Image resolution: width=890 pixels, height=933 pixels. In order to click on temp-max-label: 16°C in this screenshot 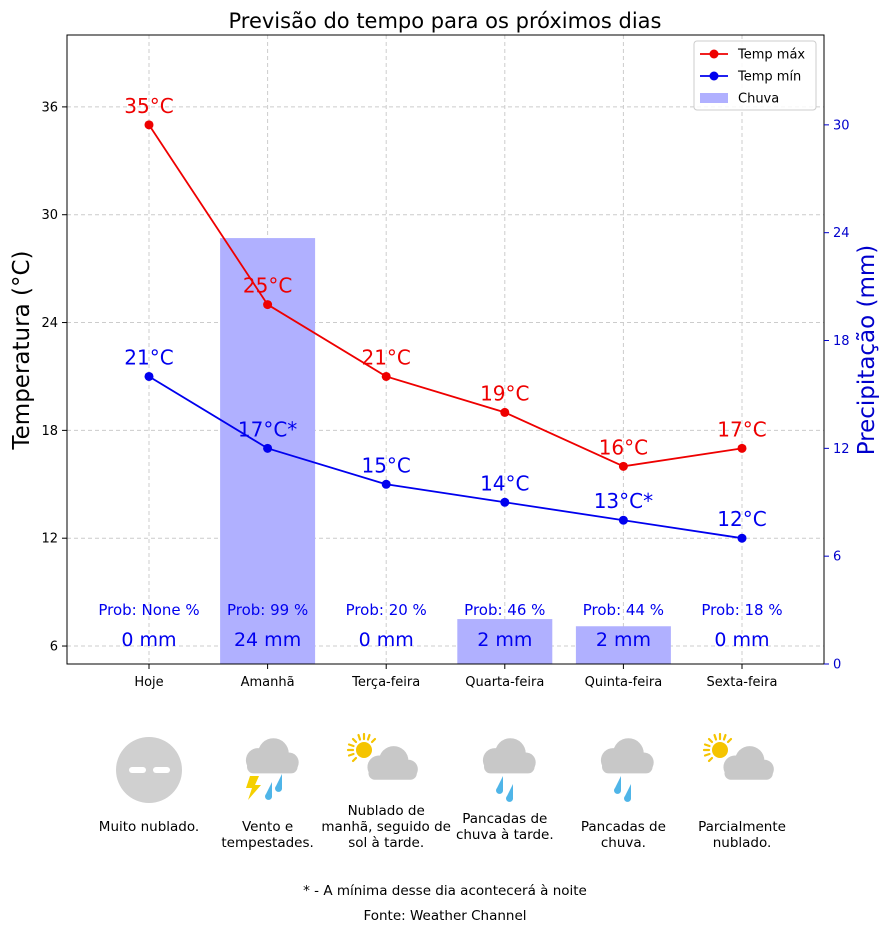, I will do `click(623, 447)`.